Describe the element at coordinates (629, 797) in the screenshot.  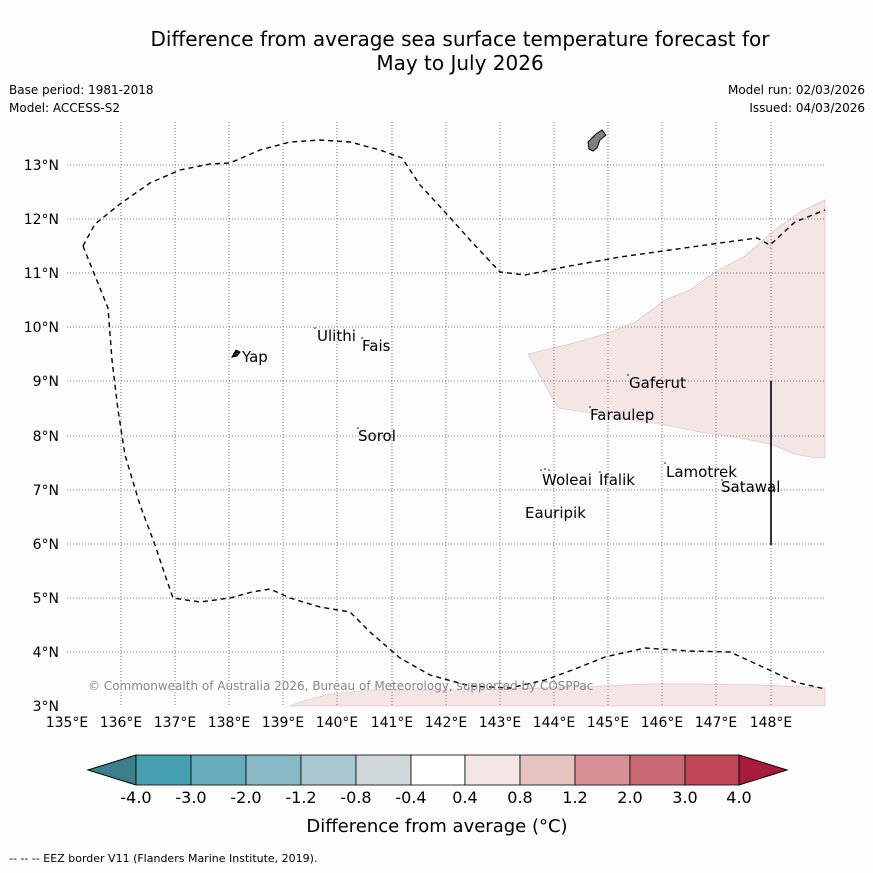
I see `colorbar-tick: 2.0` at that location.